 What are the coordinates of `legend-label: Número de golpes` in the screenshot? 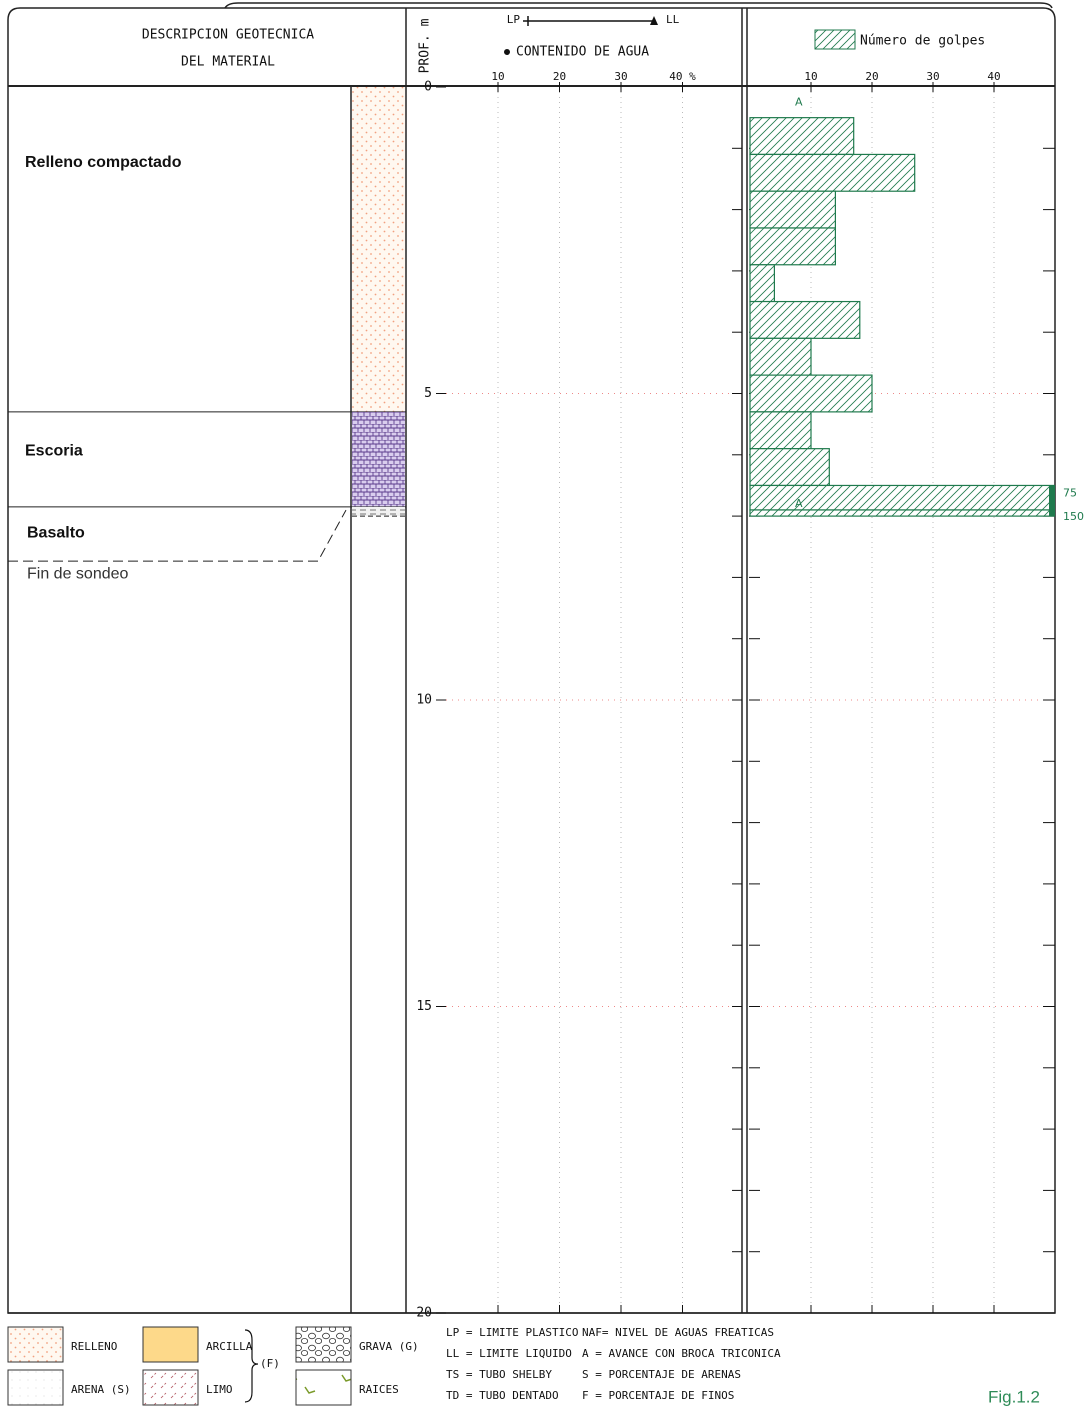 It's located at (922, 41).